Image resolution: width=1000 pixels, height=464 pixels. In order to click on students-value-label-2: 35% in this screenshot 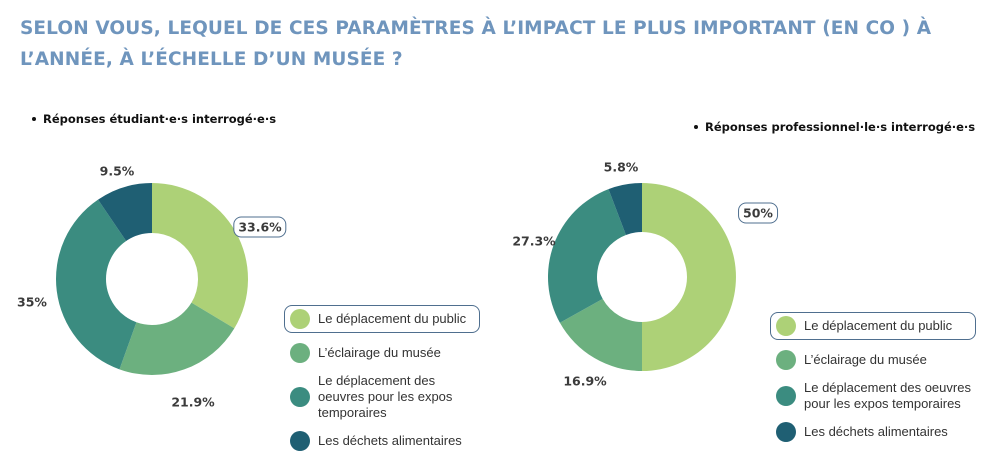, I will do `click(32, 302)`.